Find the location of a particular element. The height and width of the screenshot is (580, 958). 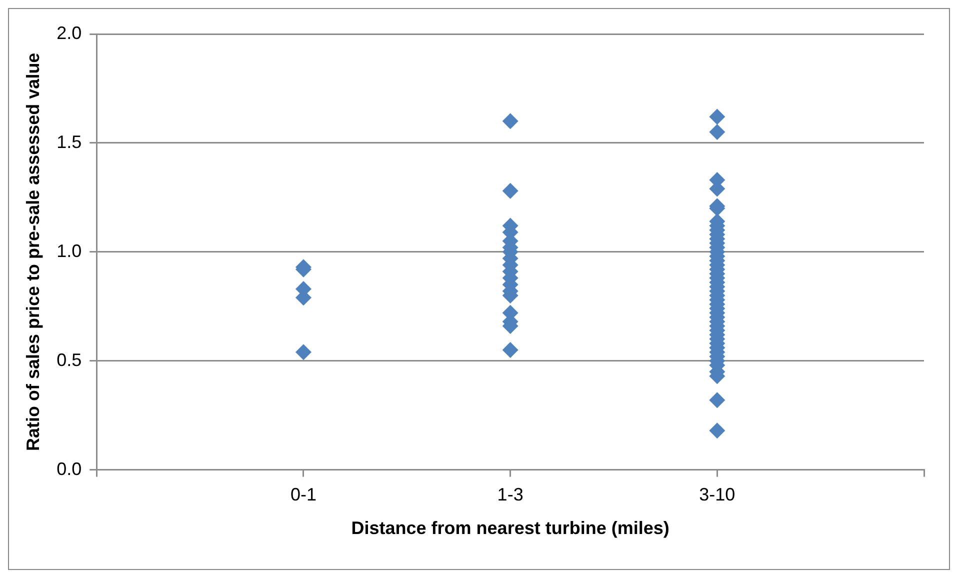

x-tick-label: 1-3 is located at coordinates (510, 494).